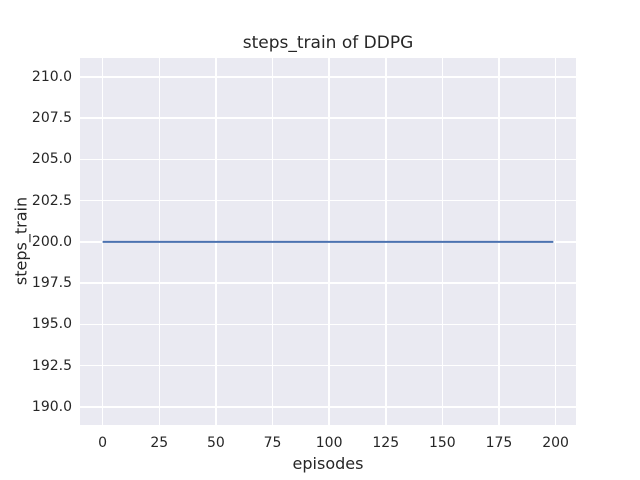  What do you see at coordinates (159, 443) in the screenshot?
I see `x-tick-label: 25` at bounding box center [159, 443].